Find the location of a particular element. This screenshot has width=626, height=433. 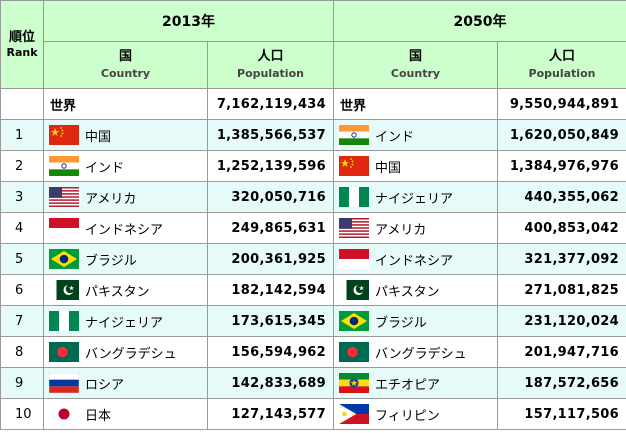

country-name-2013: 中国 is located at coordinates (98, 137).